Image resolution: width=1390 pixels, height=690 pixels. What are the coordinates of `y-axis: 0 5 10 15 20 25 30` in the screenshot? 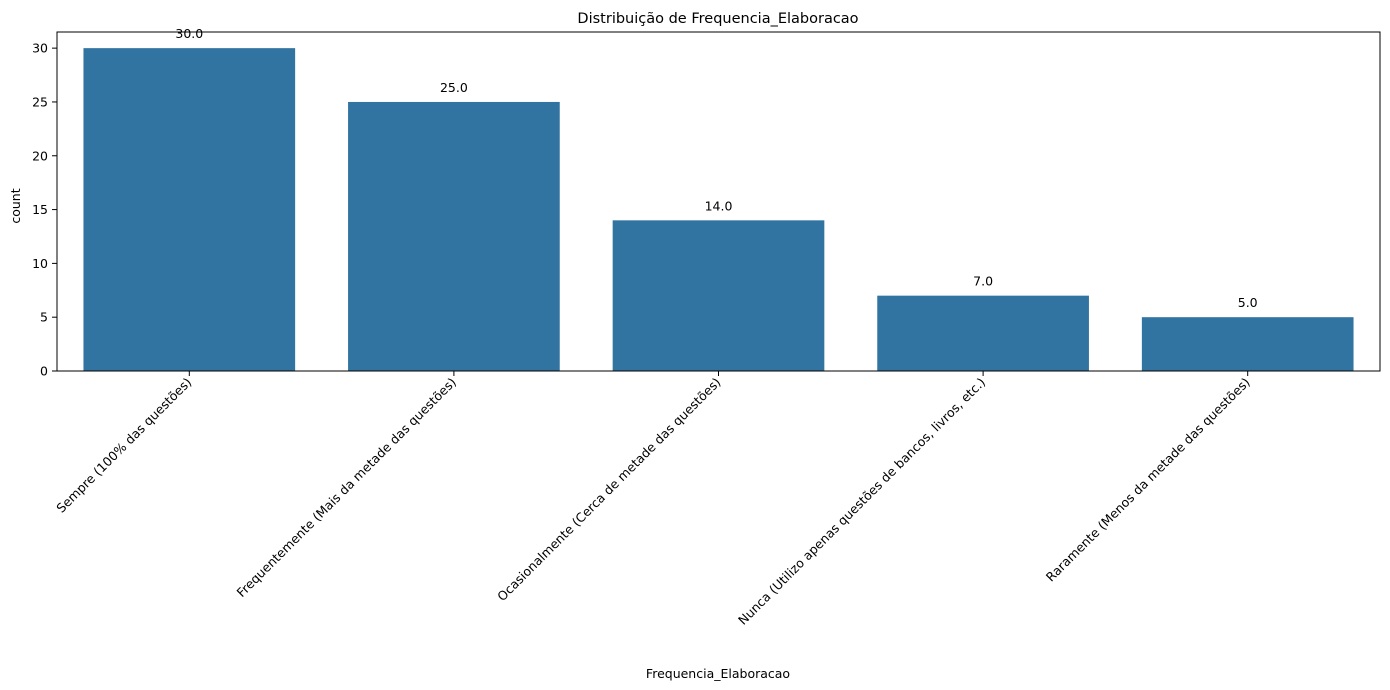 It's located at (44, 210).